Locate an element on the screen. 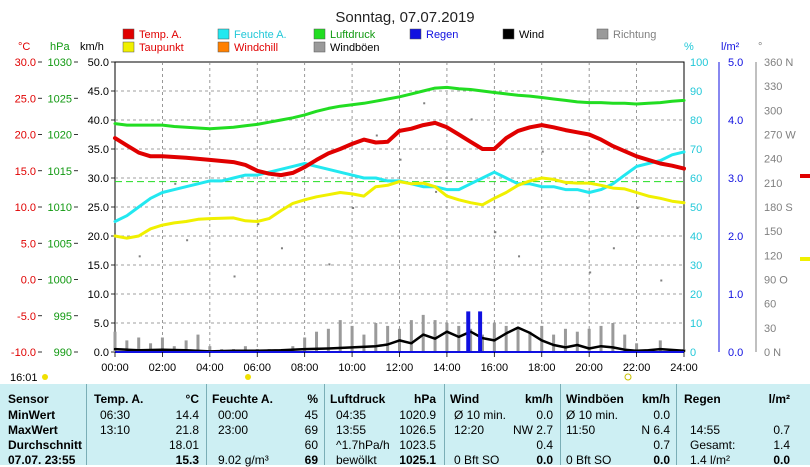 The width and height of the screenshot is (810, 467). pressure-tick-label: 1005 is located at coordinates (60, 244).